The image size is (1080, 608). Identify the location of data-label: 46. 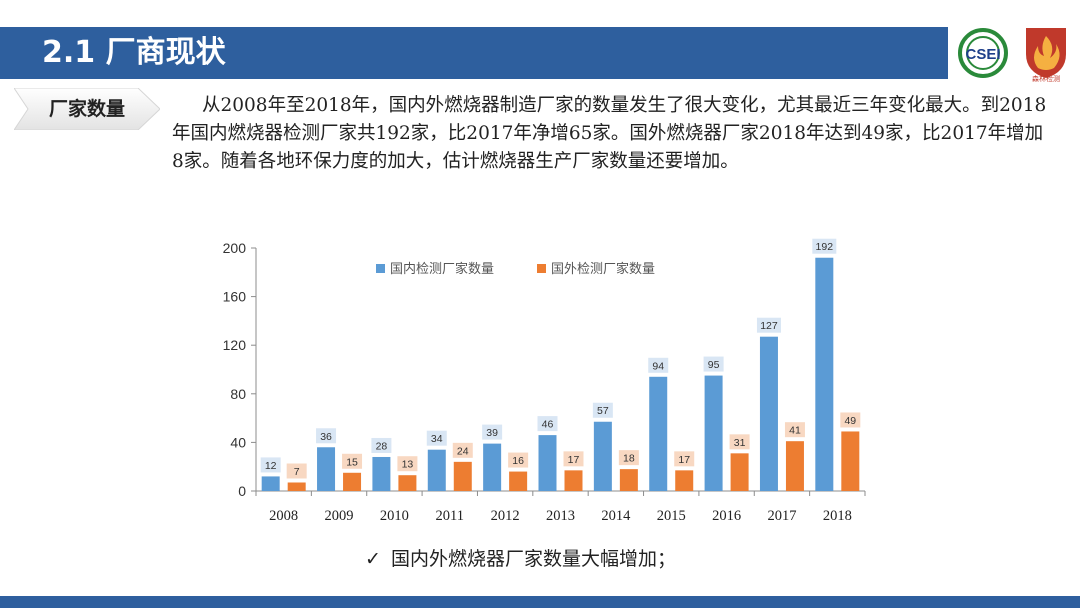
(548, 425).